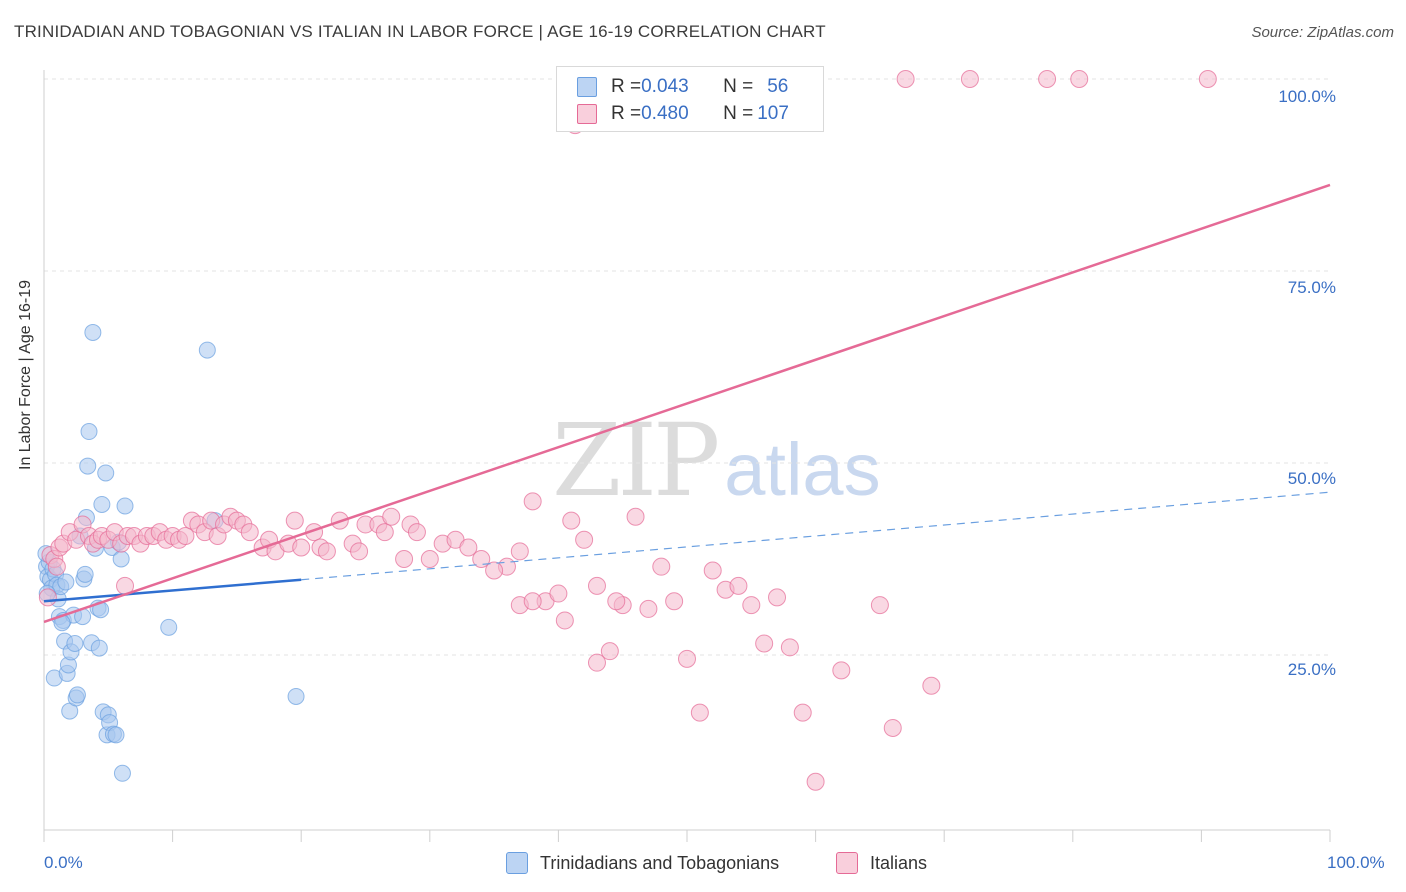 This screenshot has width=1406, height=892. I want to click on trend-line-trinidadians, so click(172, 590).